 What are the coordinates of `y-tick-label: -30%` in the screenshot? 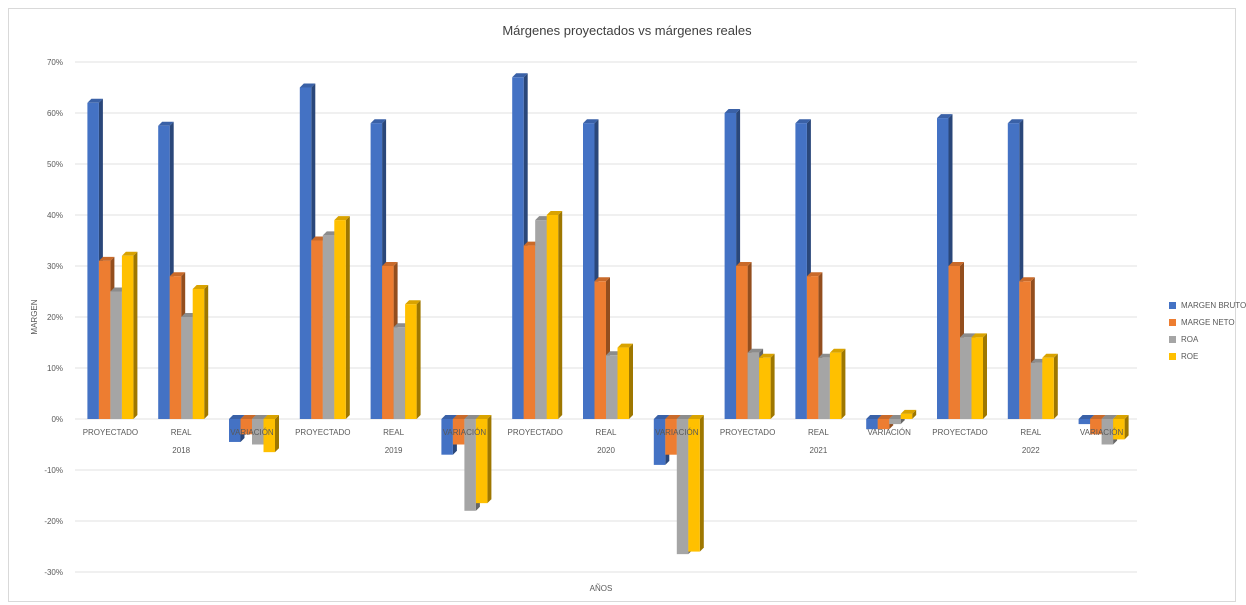 It's located at (53, 572).